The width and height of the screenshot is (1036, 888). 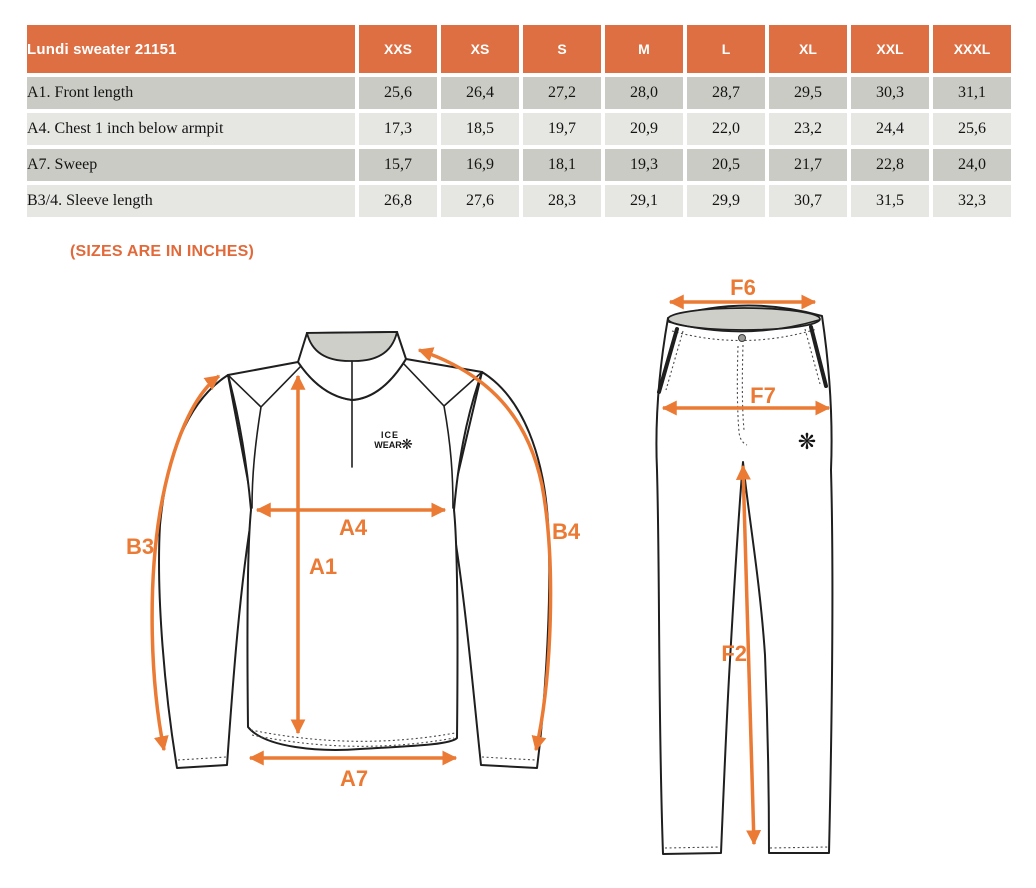 What do you see at coordinates (890, 129) in the screenshot?
I see `size-value: 24,4` at bounding box center [890, 129].